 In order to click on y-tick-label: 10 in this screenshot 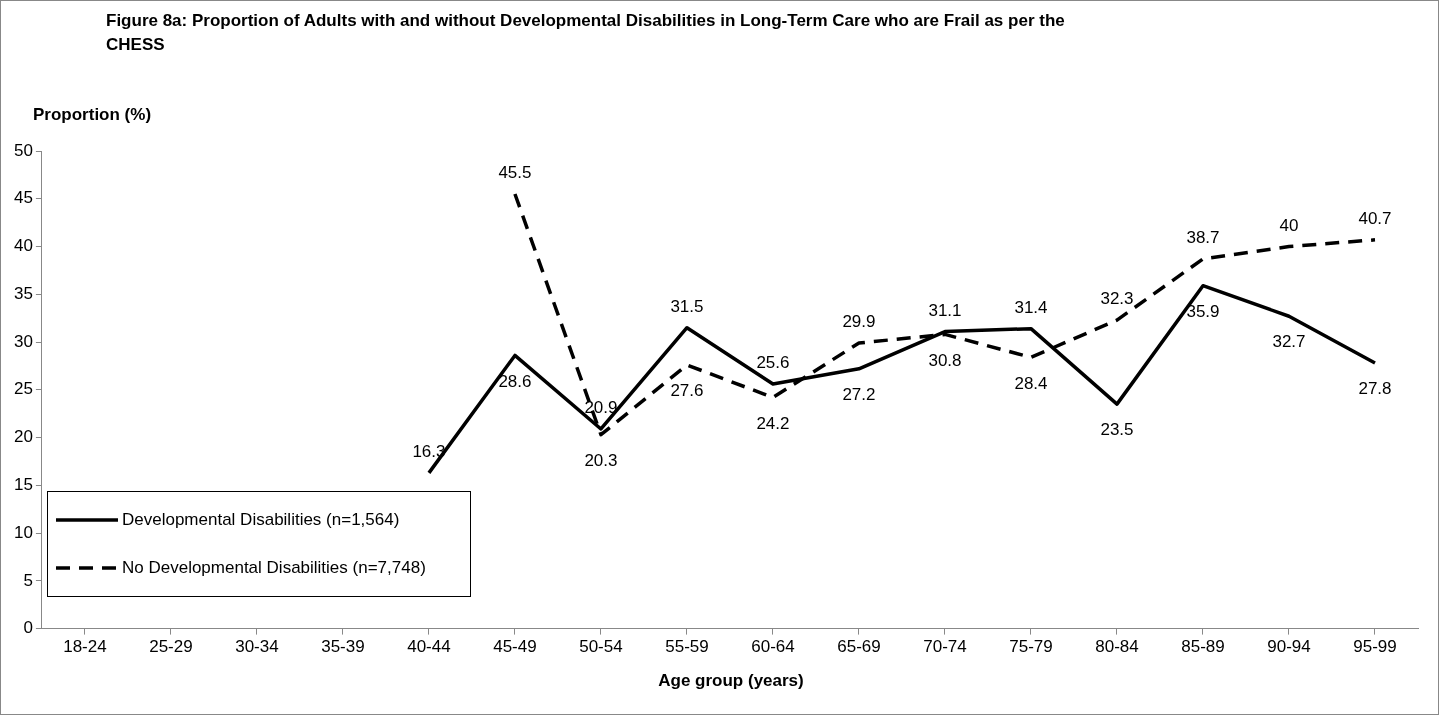, I will do `click(23, 532)`.